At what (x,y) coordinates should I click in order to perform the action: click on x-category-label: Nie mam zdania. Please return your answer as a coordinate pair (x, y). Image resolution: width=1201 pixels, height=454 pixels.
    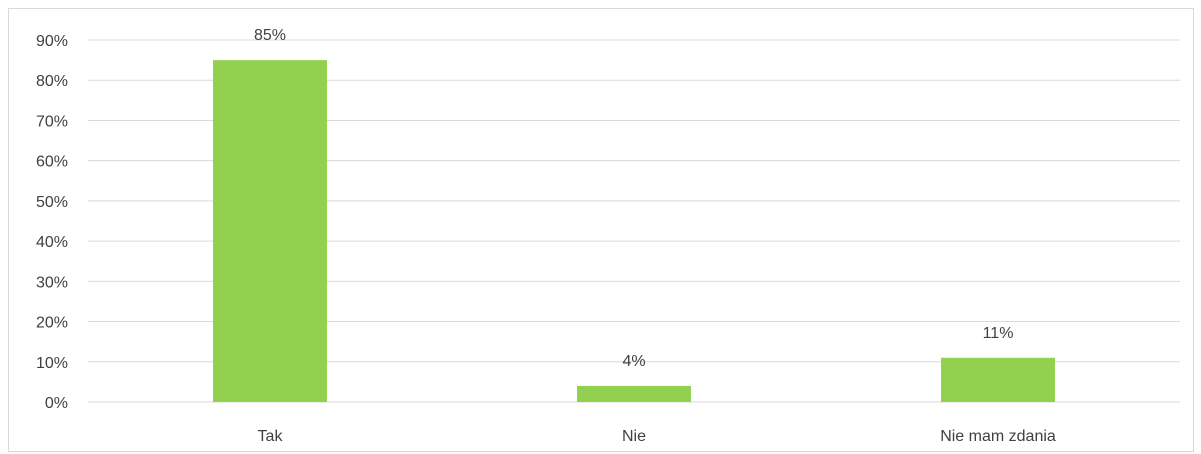
    Looking at the image, I should click on (998, 436).